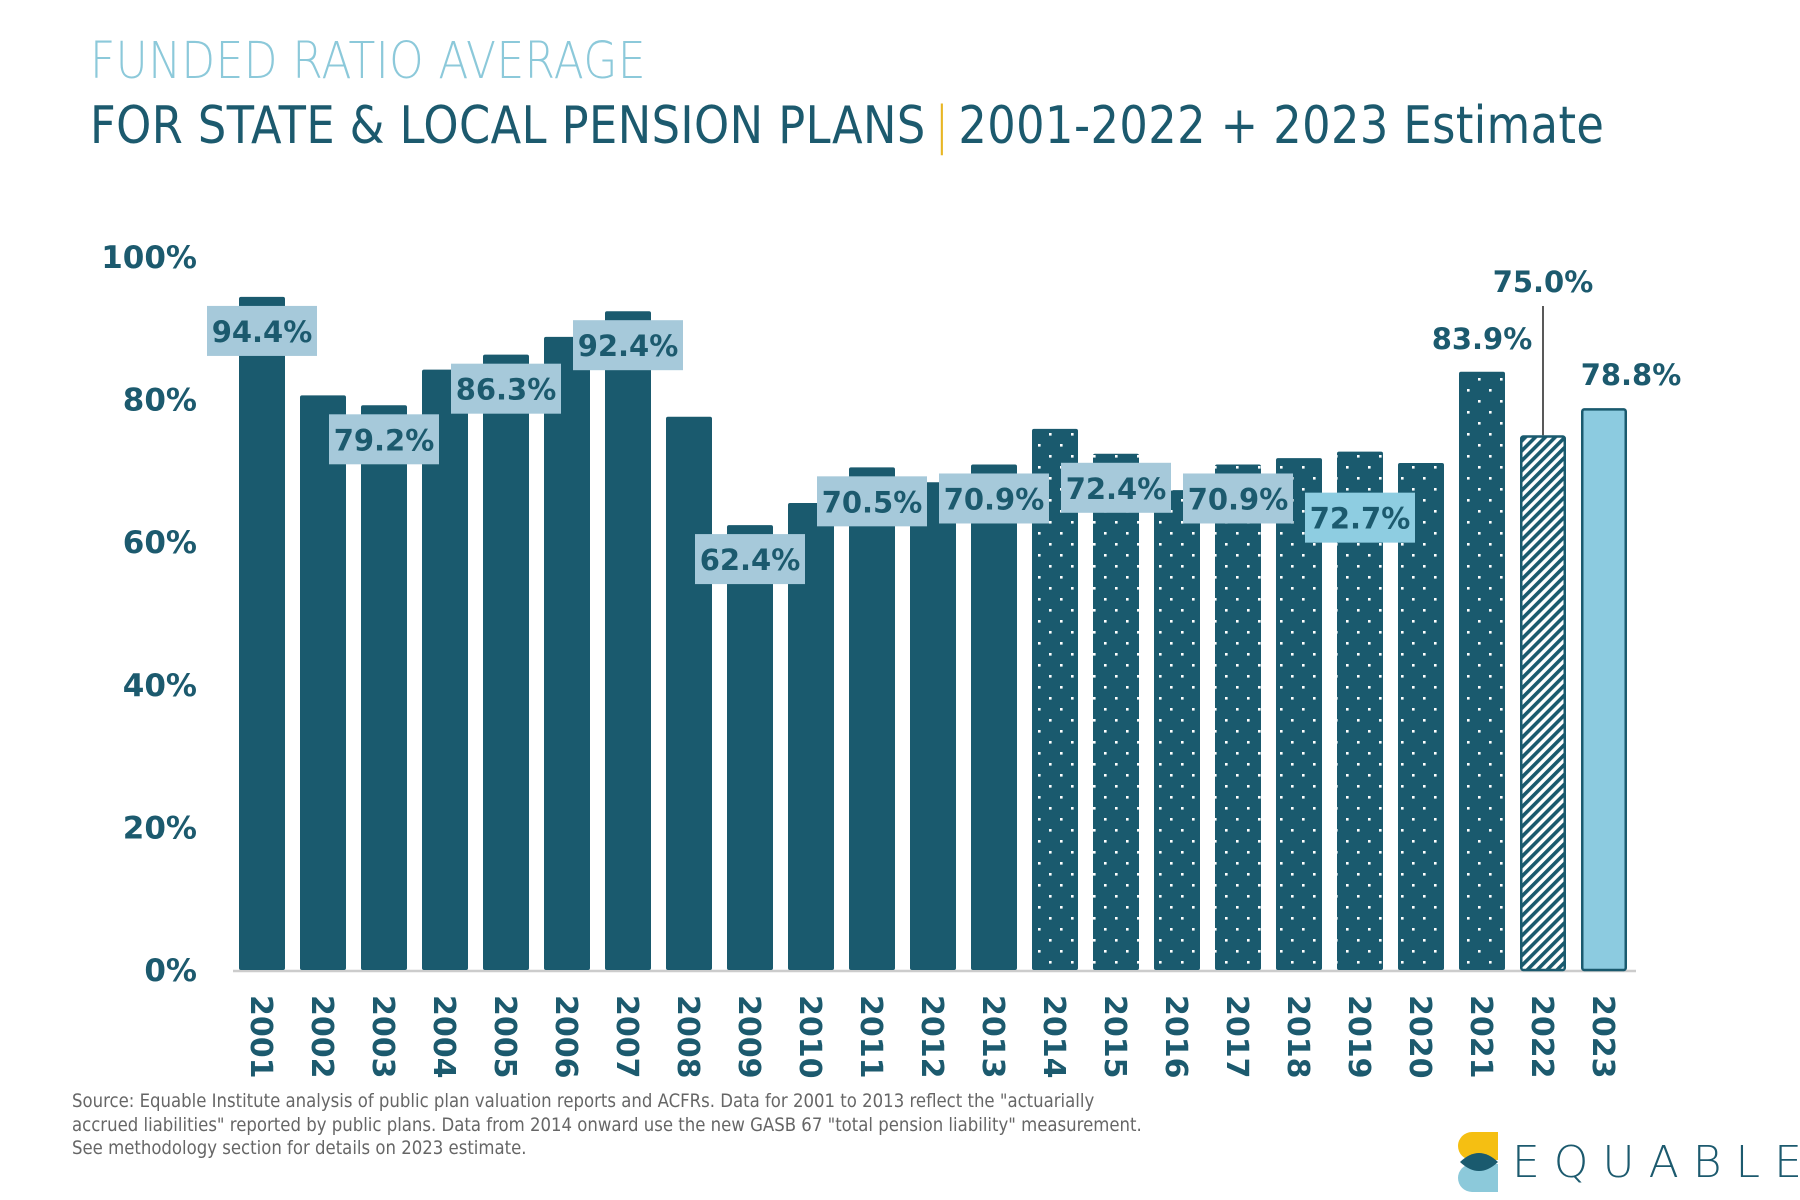  Describe the element at coordinates (1236, 1037) in the screenshot. I see `x-tick-label: 2017` at that location.